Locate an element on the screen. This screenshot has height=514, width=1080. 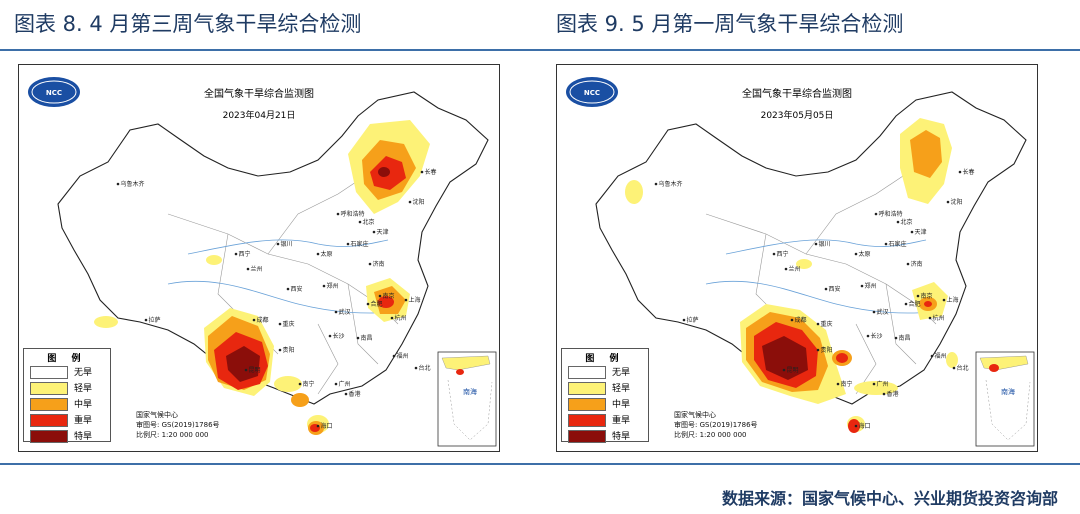
legend-rows: 无旱 轻旱 中旱 重旱 特旱 is located at coordinates (605, 404).